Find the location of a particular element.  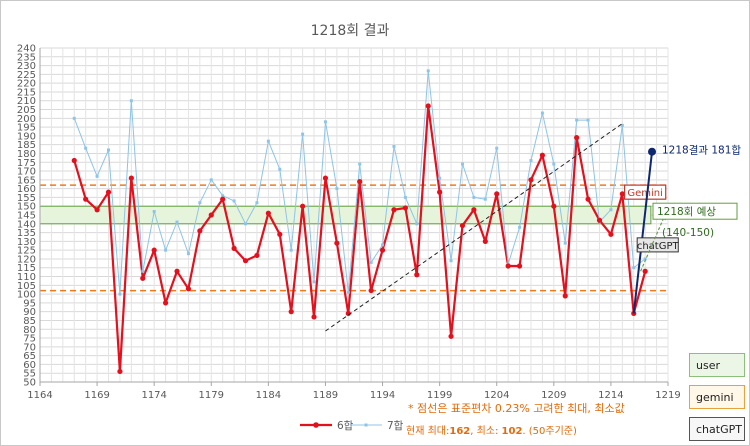

x-tick-label: 1214 is located at coordinates (610, 395).